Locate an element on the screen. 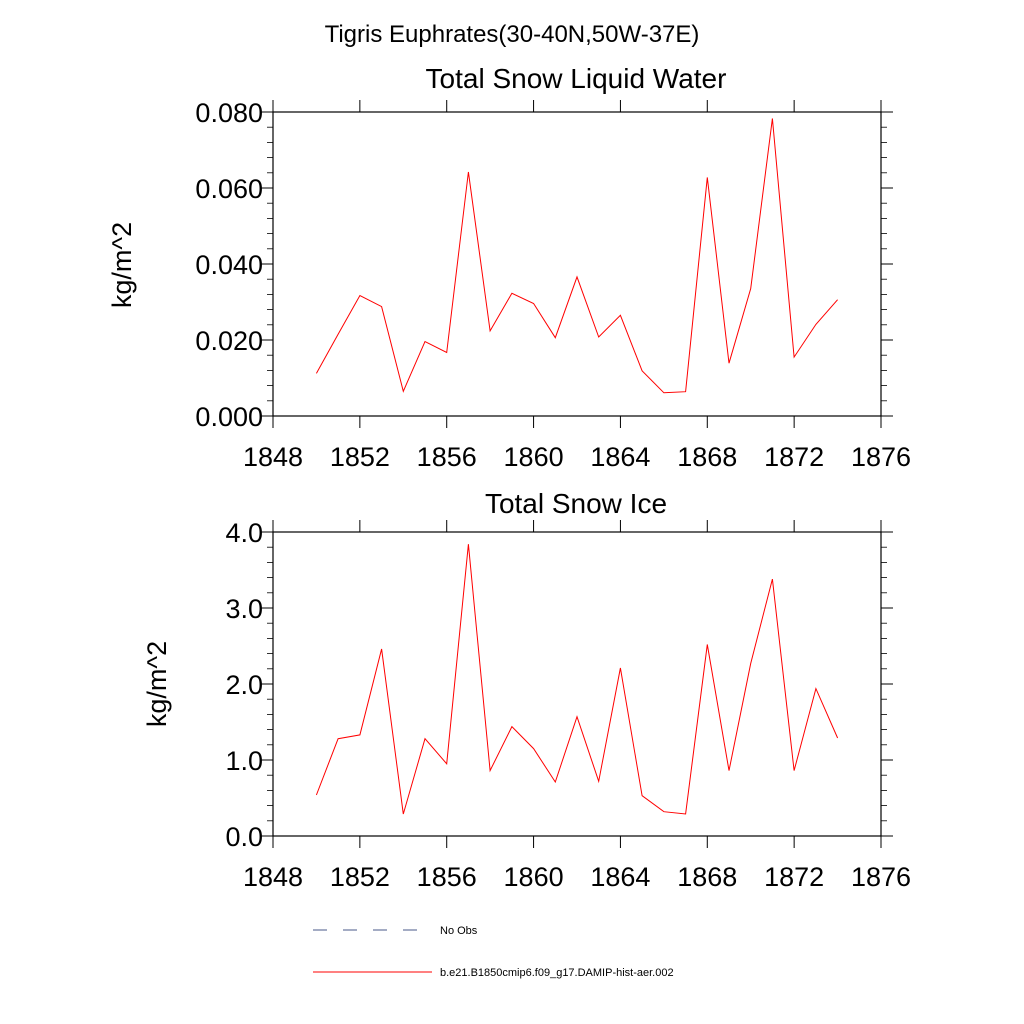  y-tick-label: 3.0 is located at coordinates (244, 609).